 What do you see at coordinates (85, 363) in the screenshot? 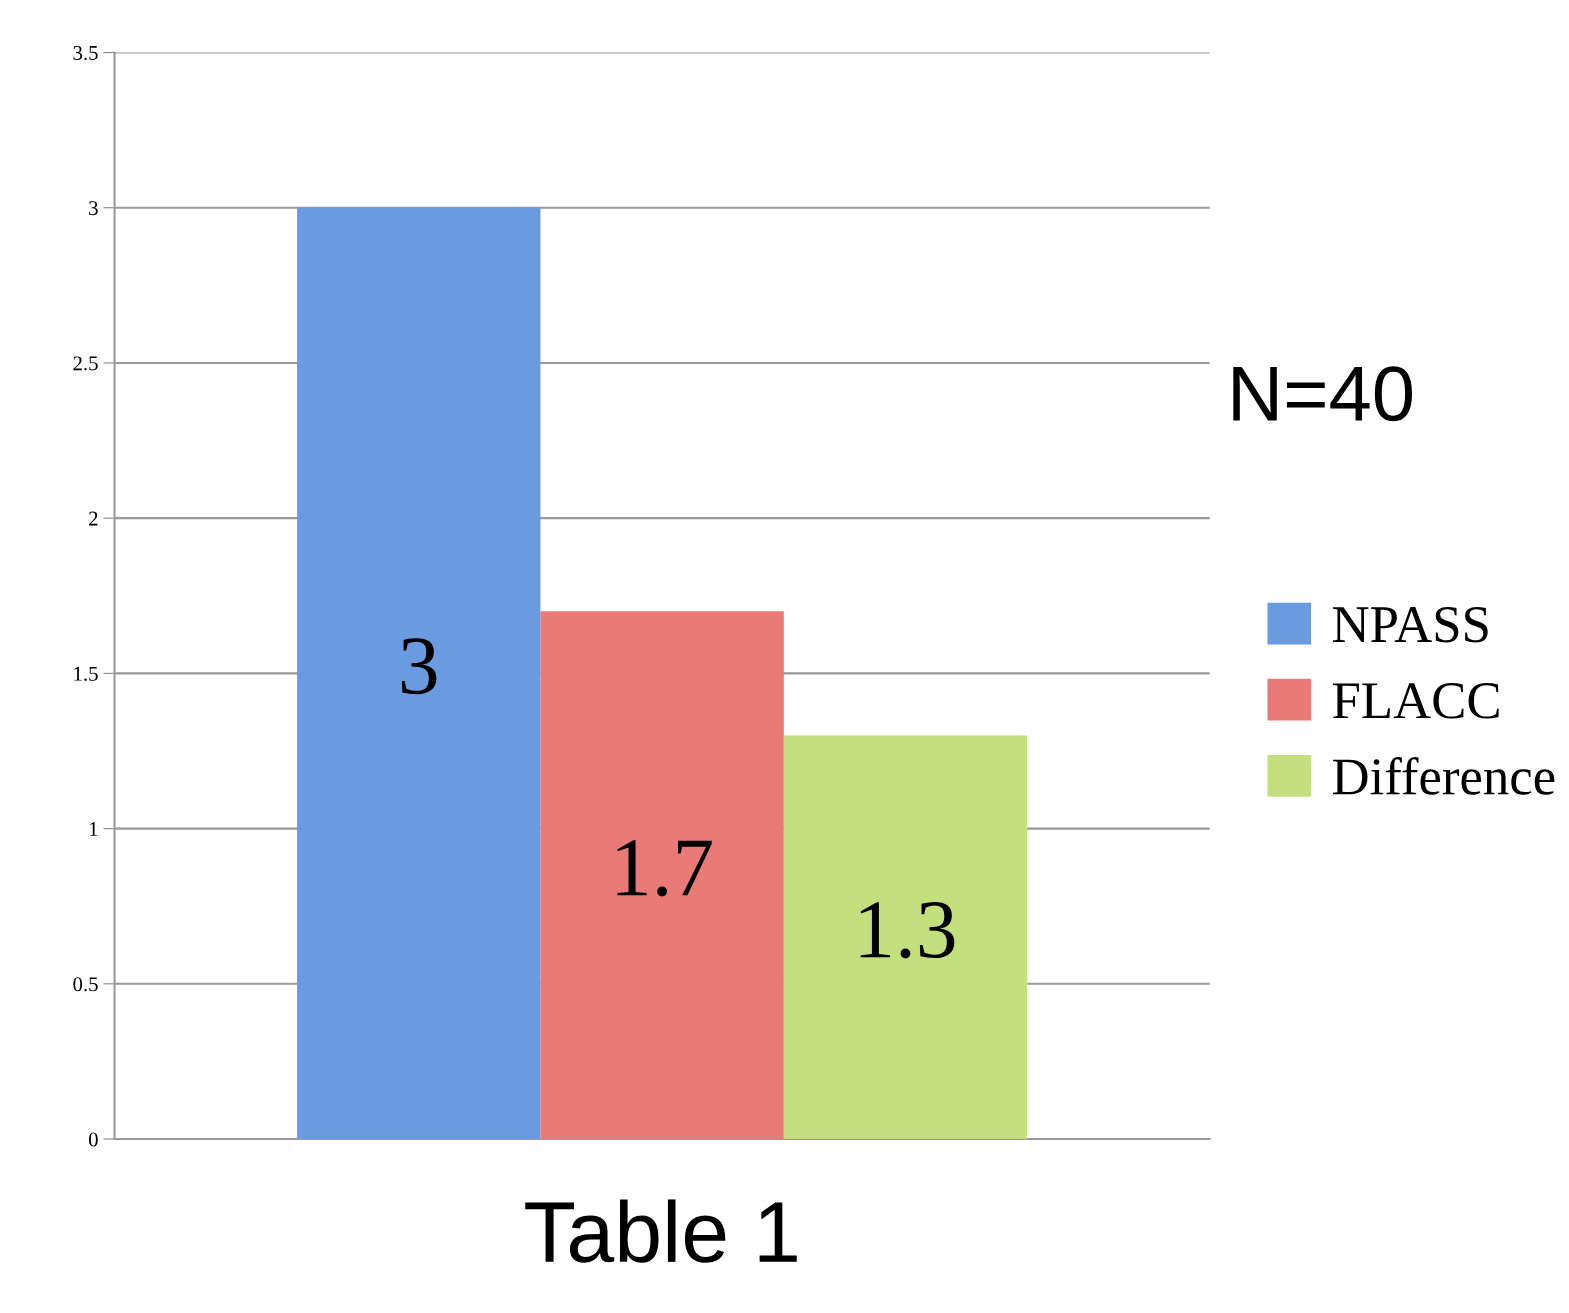
I see `y-tick-label: 2.5` at bounding box center [85, 363].